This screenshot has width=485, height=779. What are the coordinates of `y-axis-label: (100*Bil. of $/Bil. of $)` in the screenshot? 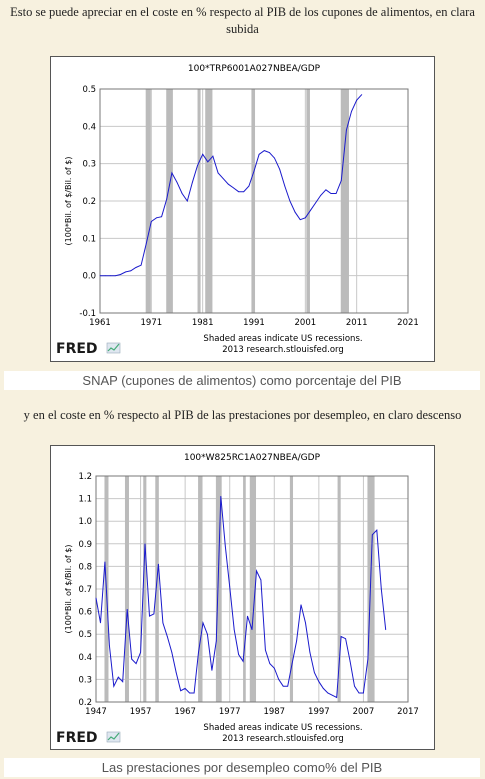 It's located at (68, 589).